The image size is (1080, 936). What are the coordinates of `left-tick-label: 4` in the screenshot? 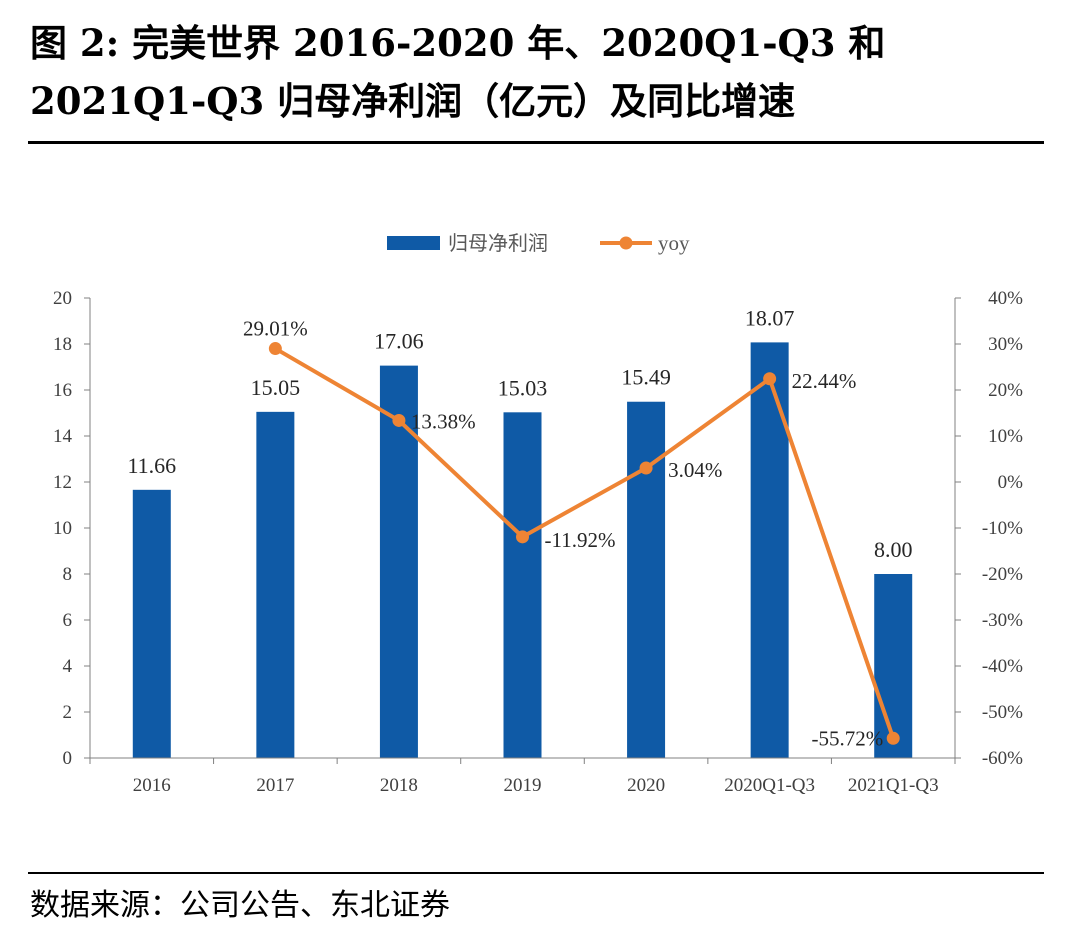 It's located at (68, 666).